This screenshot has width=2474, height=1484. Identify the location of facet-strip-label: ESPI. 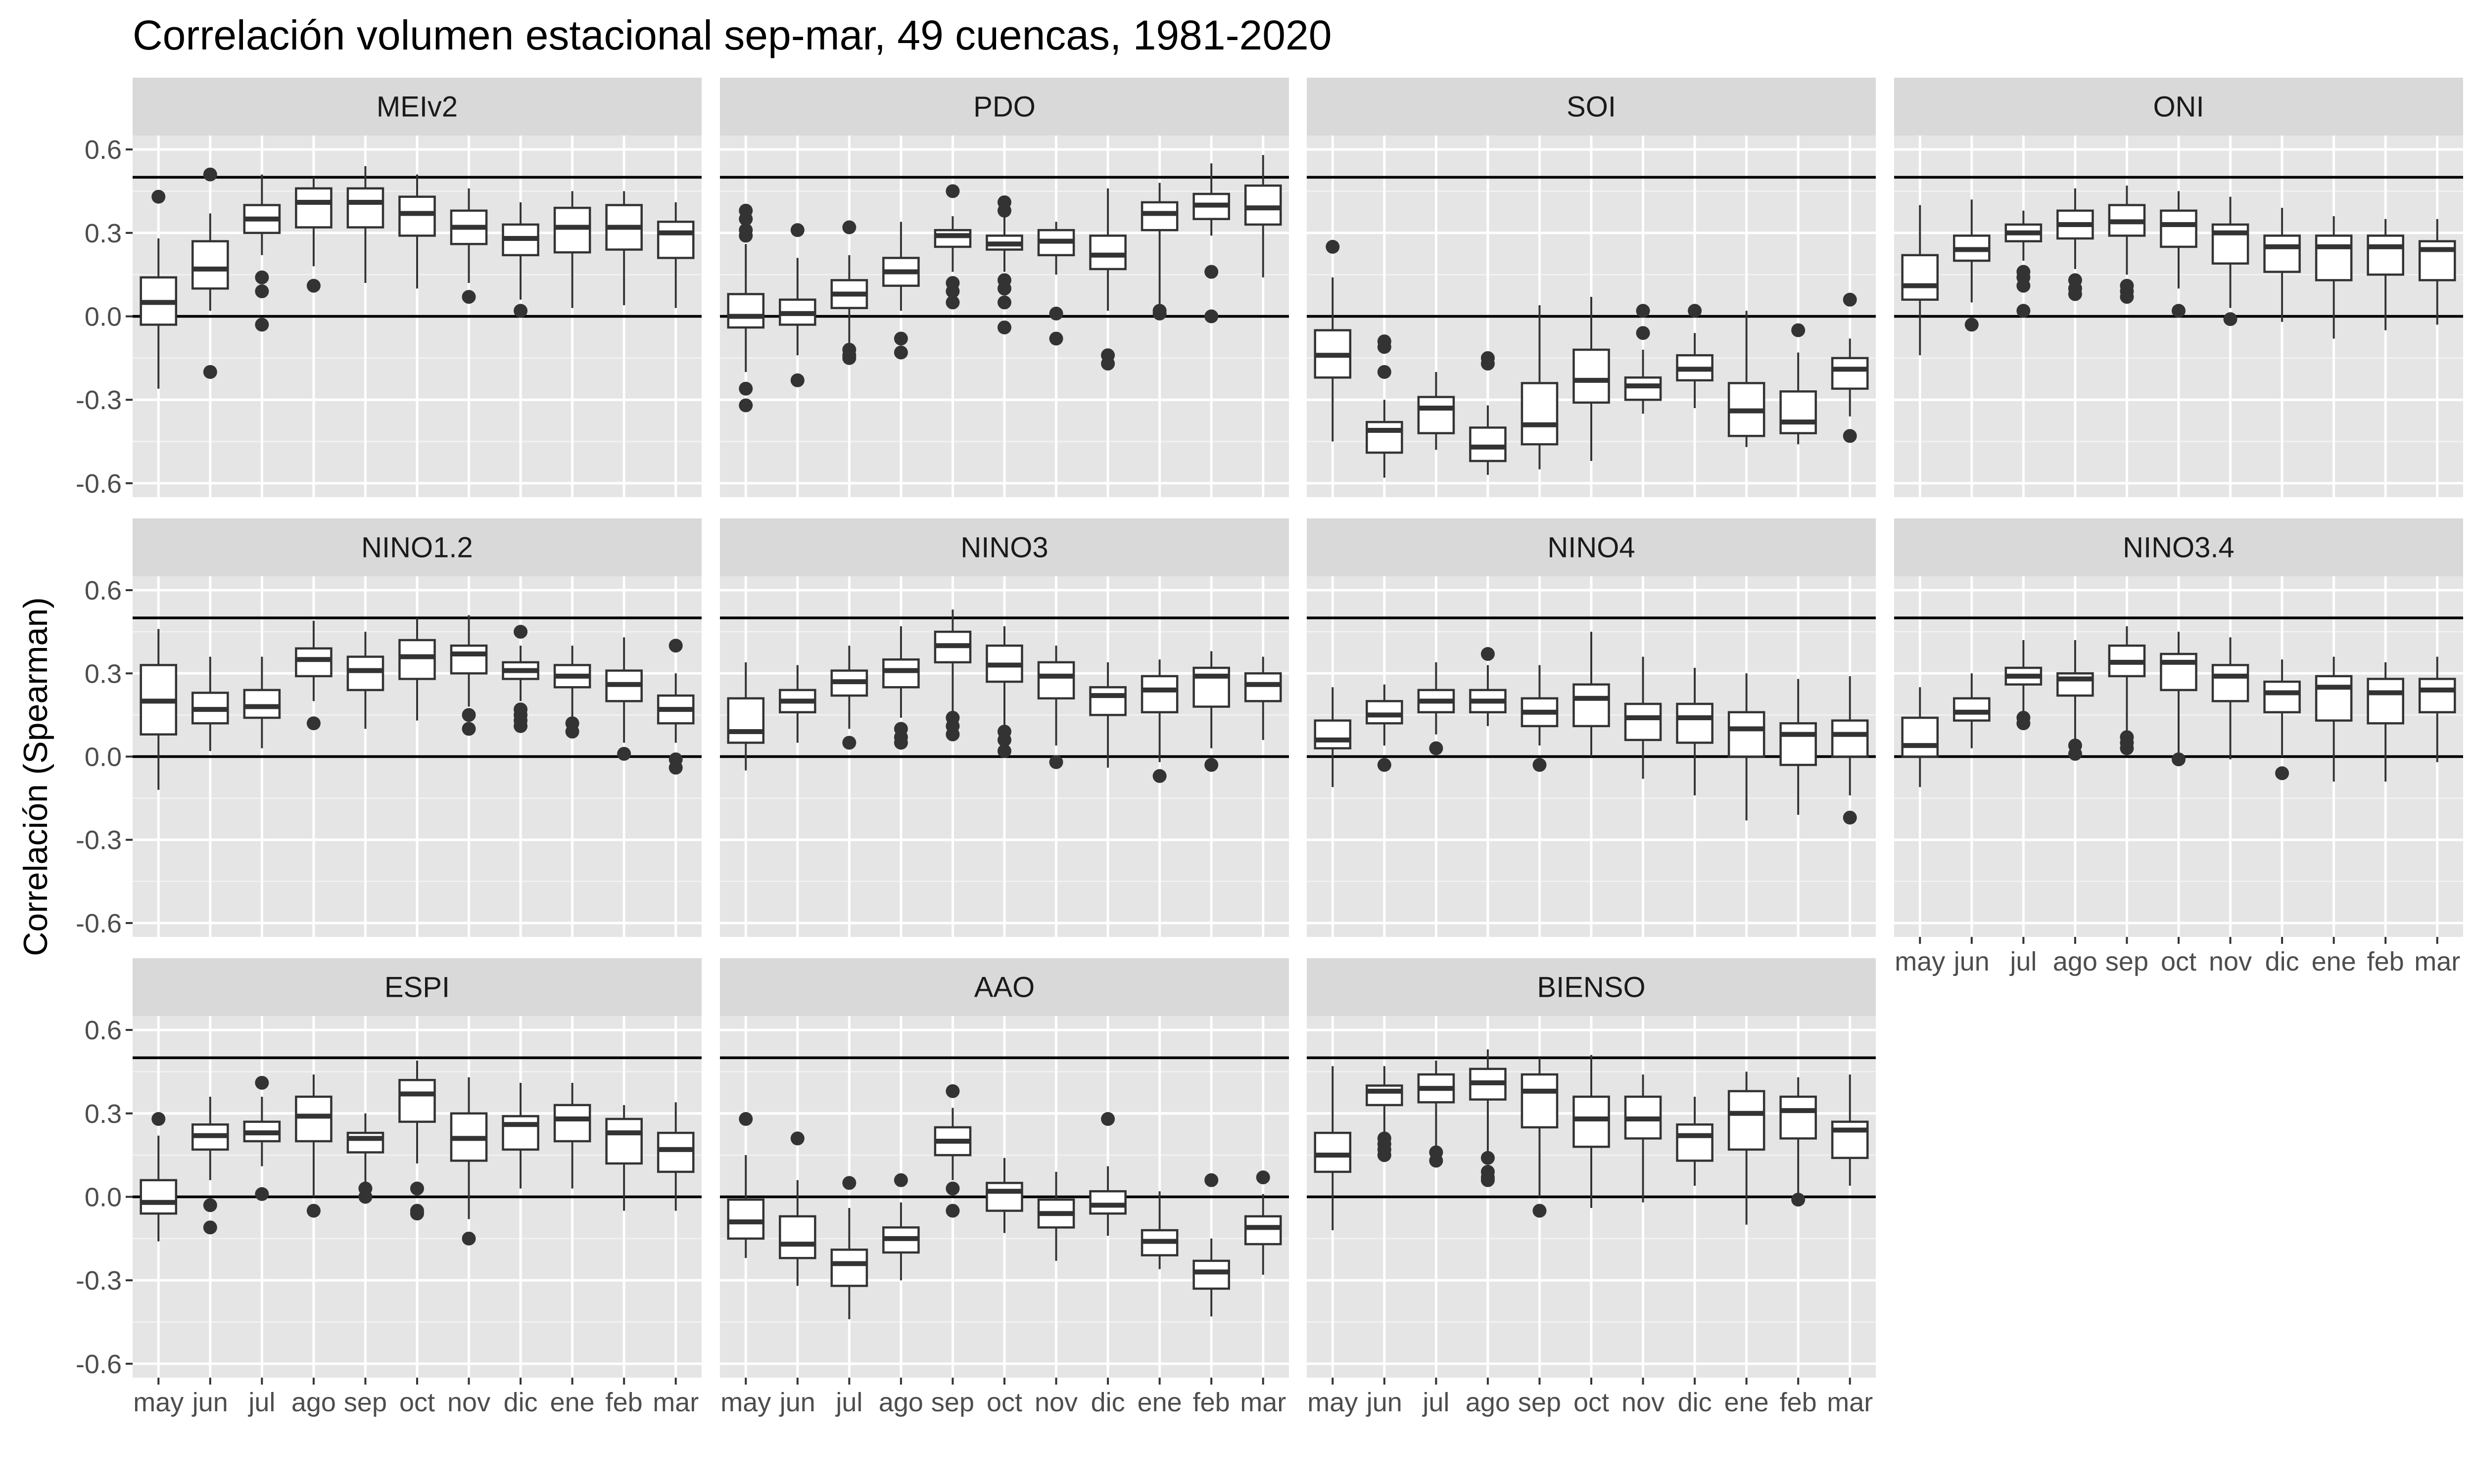
(417, 988).